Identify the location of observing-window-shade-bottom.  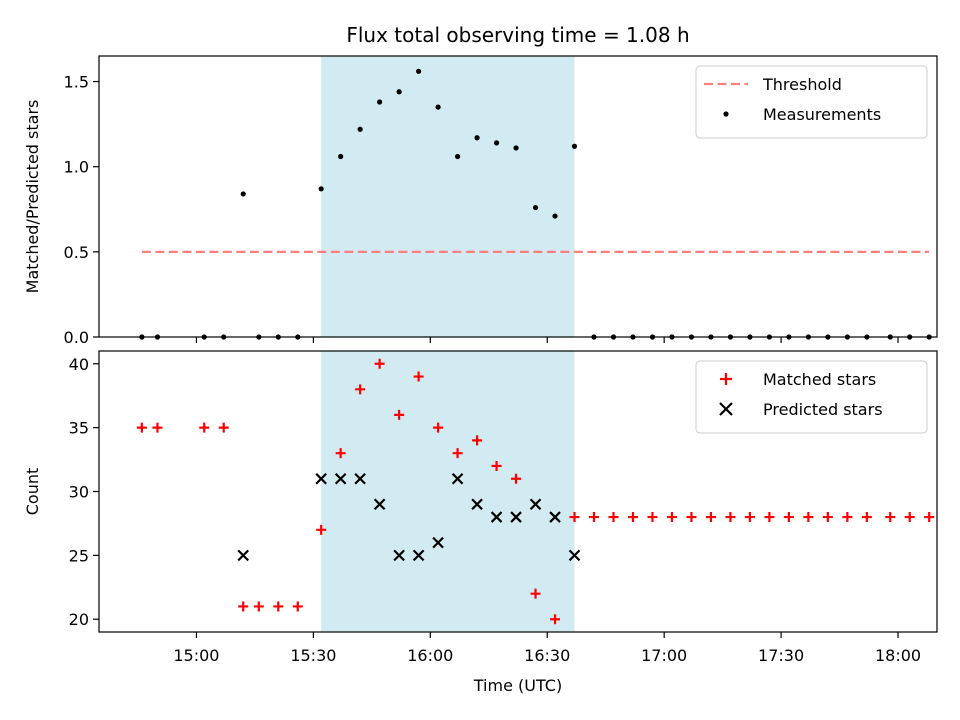
(448, 491).